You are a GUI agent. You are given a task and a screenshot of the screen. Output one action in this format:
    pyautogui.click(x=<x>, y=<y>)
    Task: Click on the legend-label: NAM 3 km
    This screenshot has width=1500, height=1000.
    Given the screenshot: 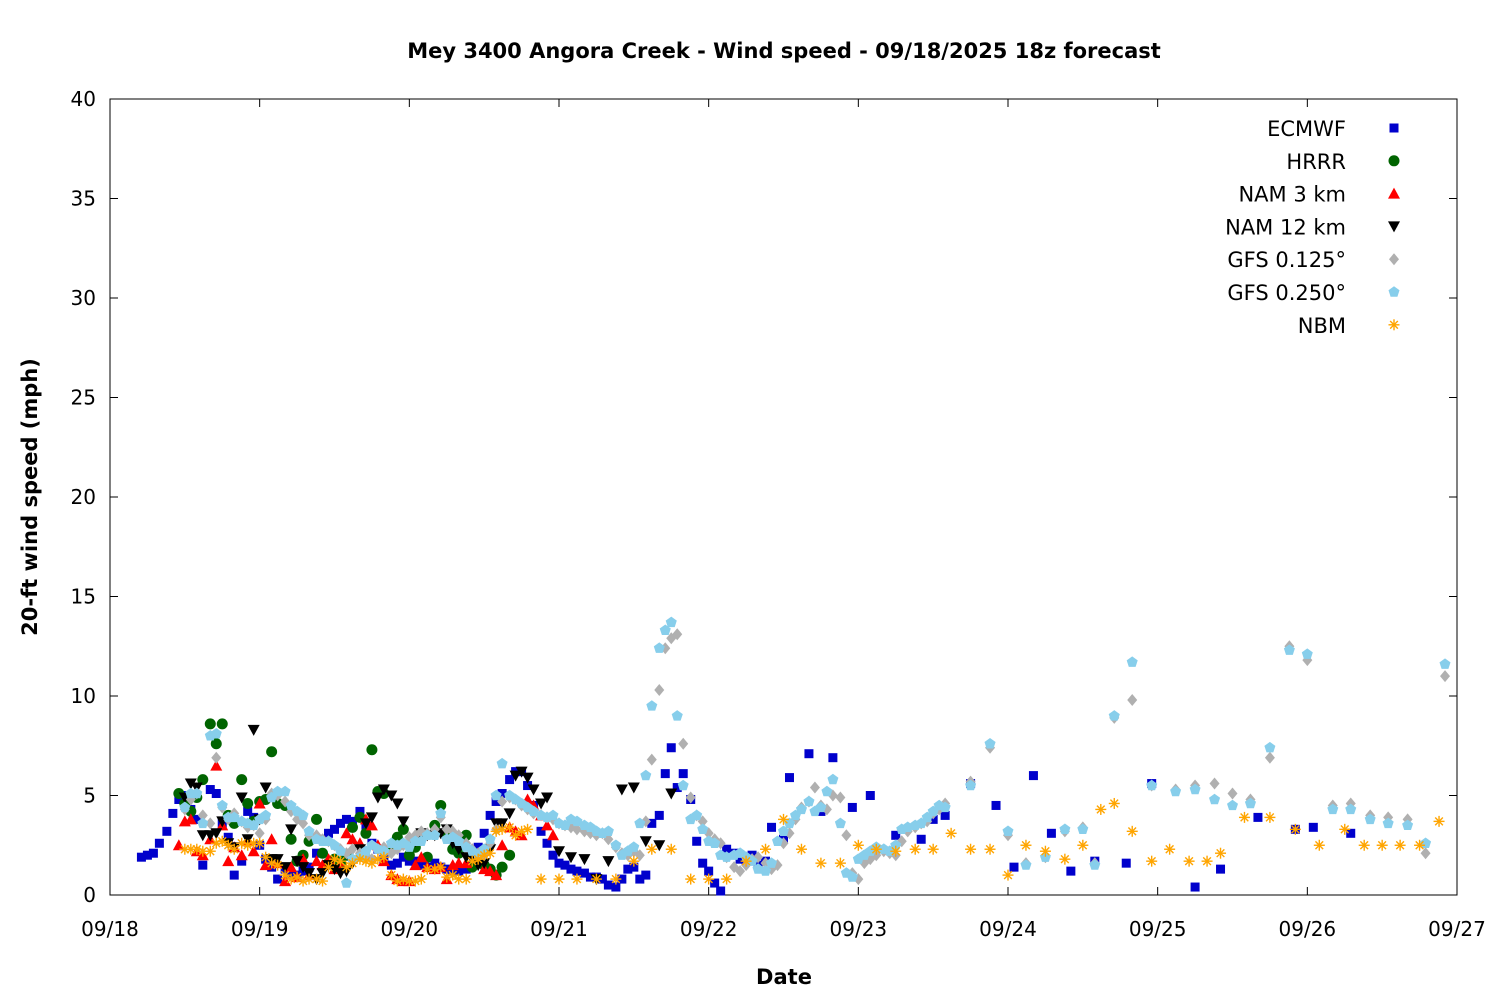 What is the action you would take?
    pyautogui.click(x=1292, y=195)
    